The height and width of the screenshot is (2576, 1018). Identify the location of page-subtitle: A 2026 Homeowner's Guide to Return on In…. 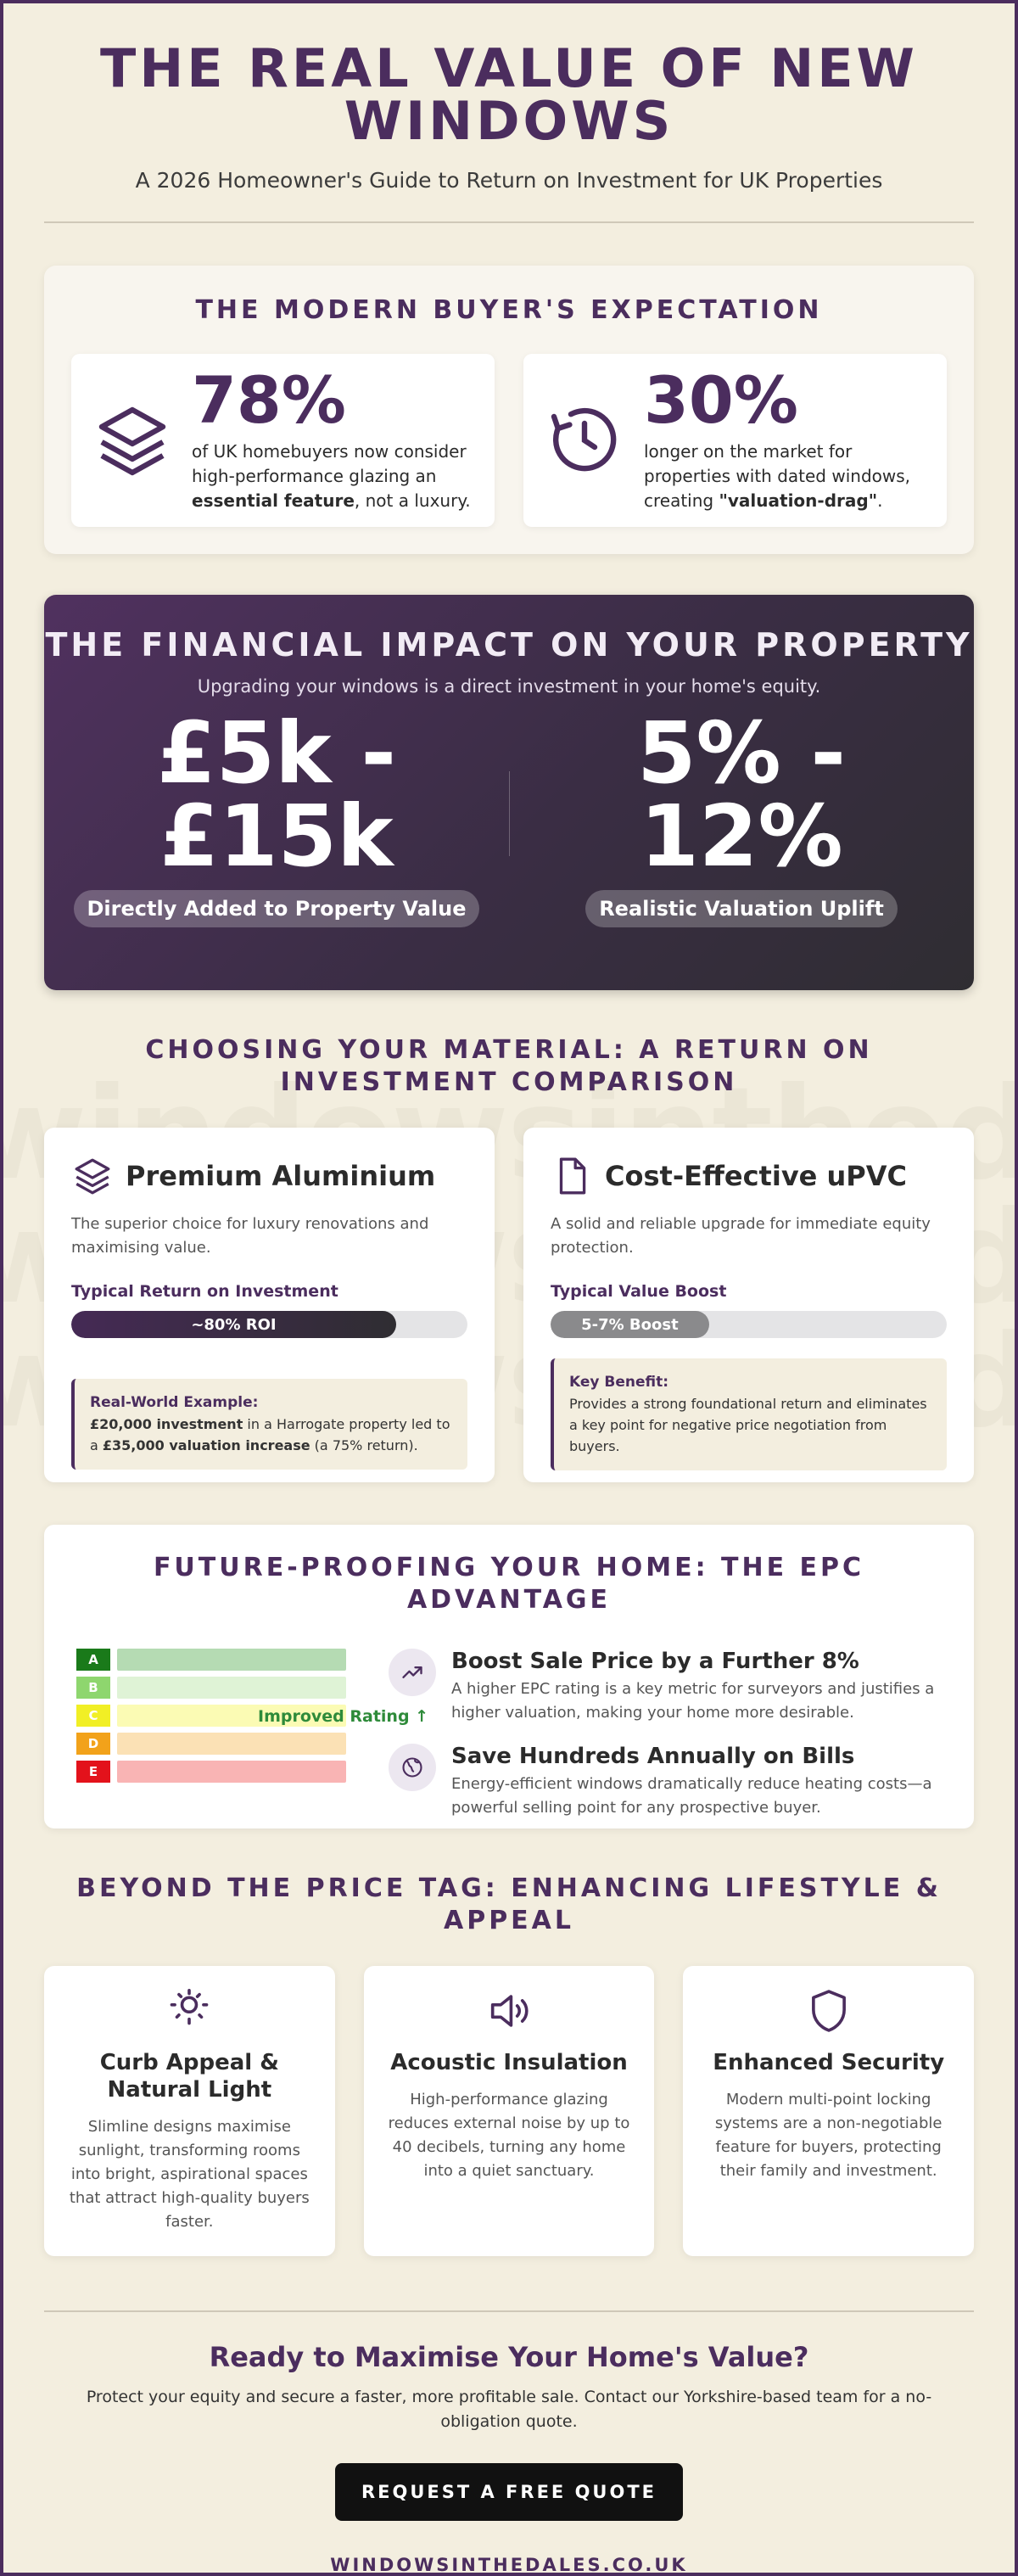
(509, 180).